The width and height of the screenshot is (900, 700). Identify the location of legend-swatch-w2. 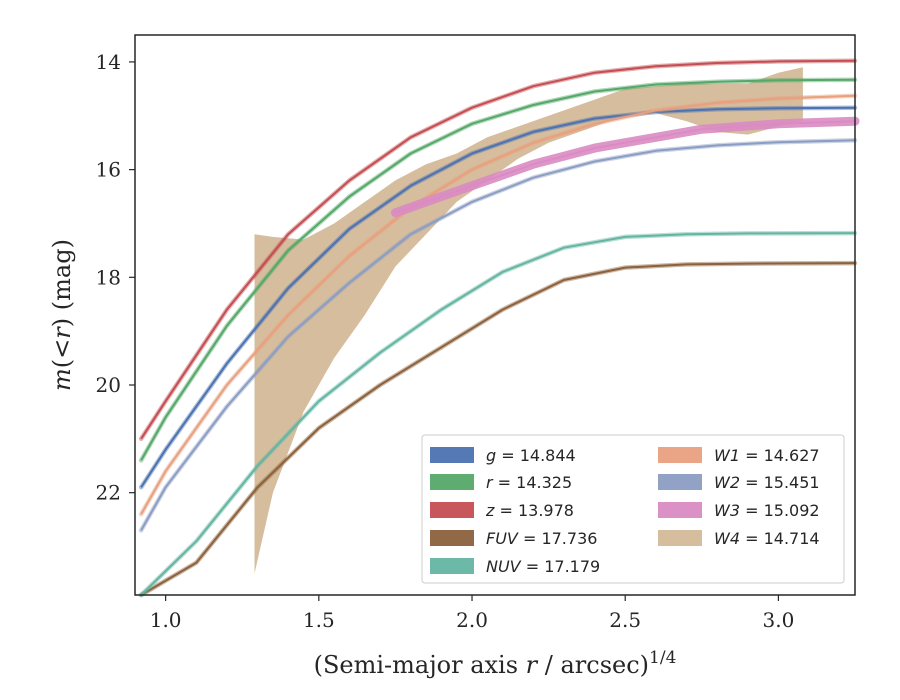
(680, 482).